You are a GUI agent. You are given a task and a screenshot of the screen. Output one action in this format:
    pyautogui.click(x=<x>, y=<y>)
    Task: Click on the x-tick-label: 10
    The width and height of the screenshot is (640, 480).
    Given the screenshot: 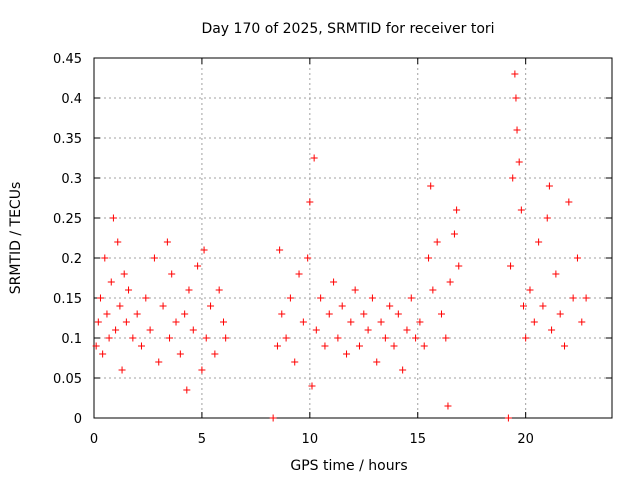 What is the action you would take?
    pyautogui.click(x=310, y=439)
    